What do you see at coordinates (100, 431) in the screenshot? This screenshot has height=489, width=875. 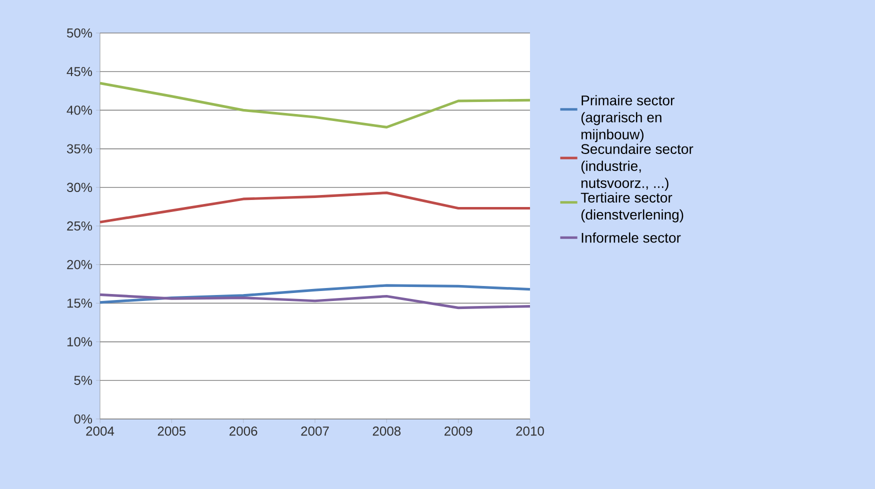 I see `x-tick-label: 2004` at bounding box center [100, 431].